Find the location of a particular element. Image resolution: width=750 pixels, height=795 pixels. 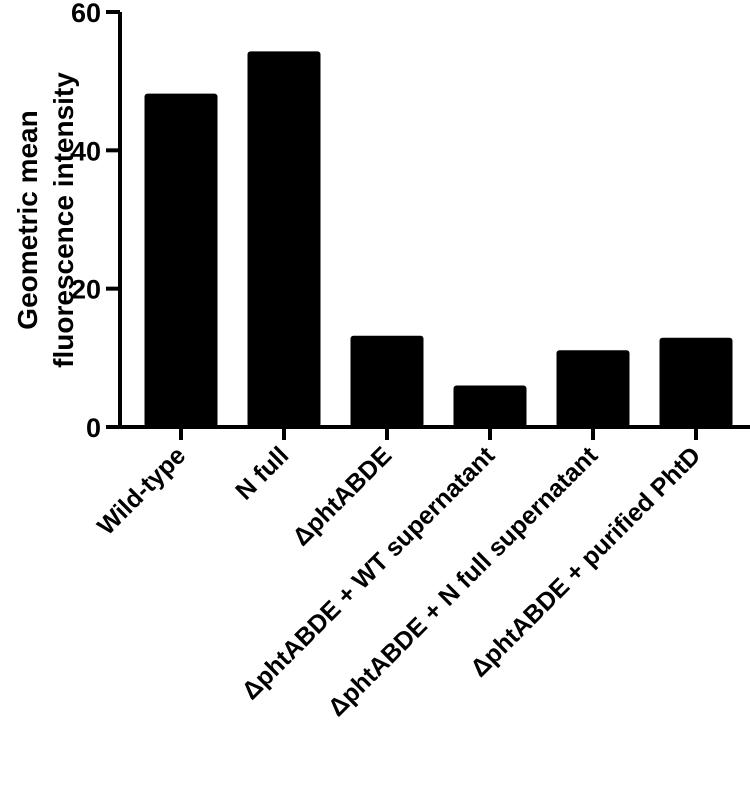

x-tick-label-2: N full is located at coordinates (262, 473).